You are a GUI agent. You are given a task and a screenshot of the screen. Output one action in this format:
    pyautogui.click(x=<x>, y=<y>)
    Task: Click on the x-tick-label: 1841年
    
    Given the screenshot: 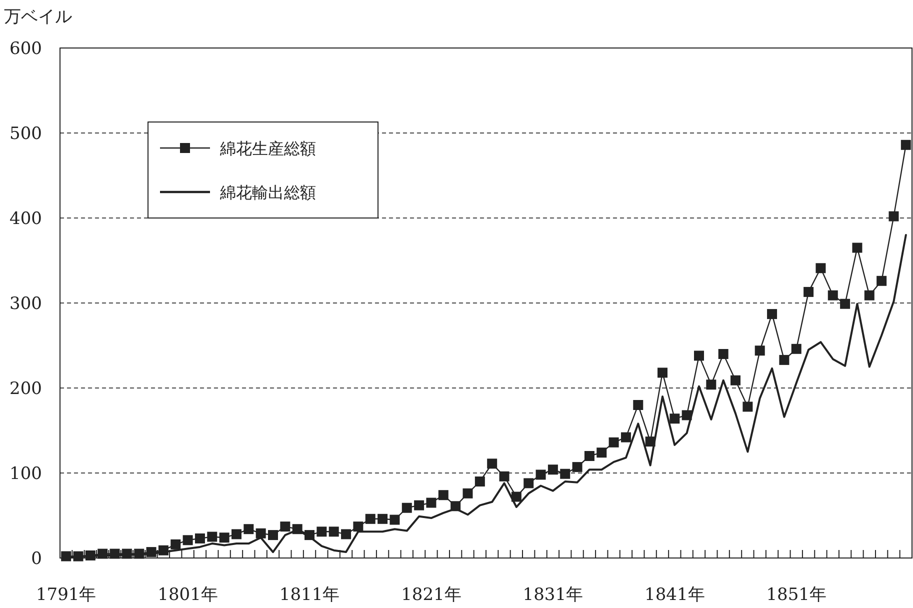 What is the action you would take?
    pyautogui.click(x=674, y=595)
    